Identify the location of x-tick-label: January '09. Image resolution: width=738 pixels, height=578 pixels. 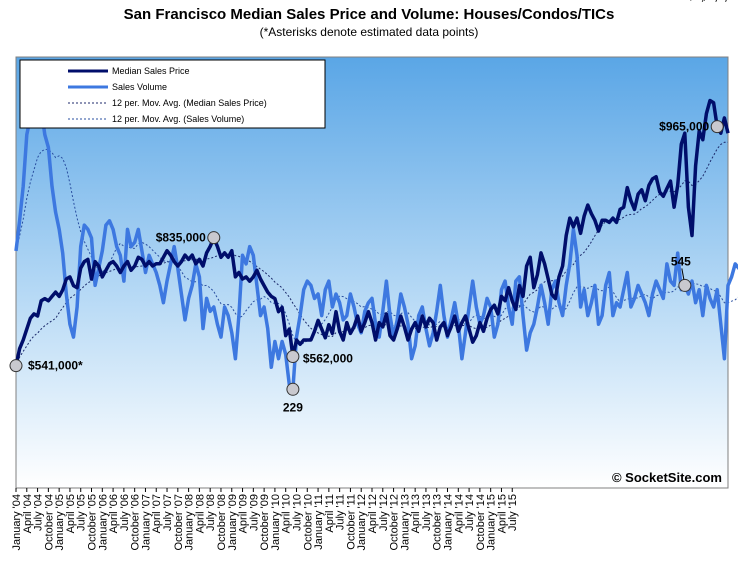
(233, 522).